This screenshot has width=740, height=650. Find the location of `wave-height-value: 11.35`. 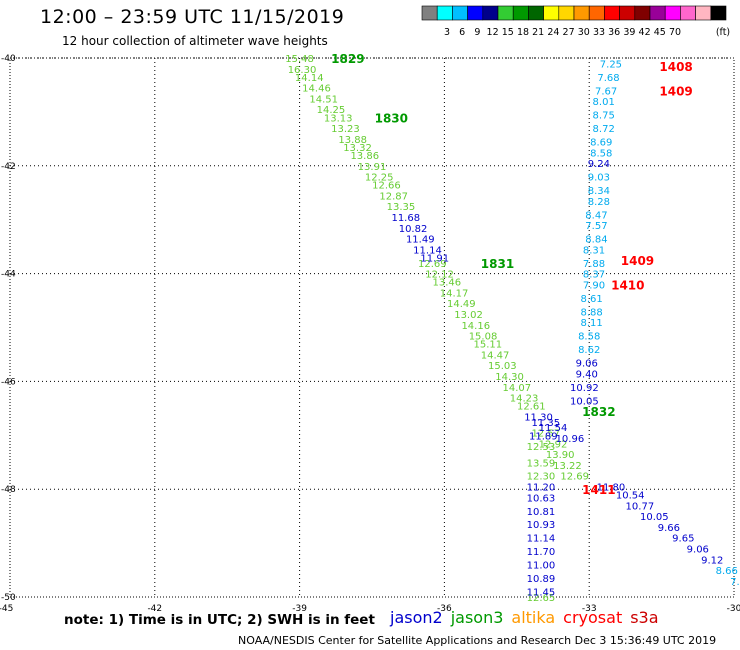

wave-height-value: 11.35 is located at coordinates (545, 423).